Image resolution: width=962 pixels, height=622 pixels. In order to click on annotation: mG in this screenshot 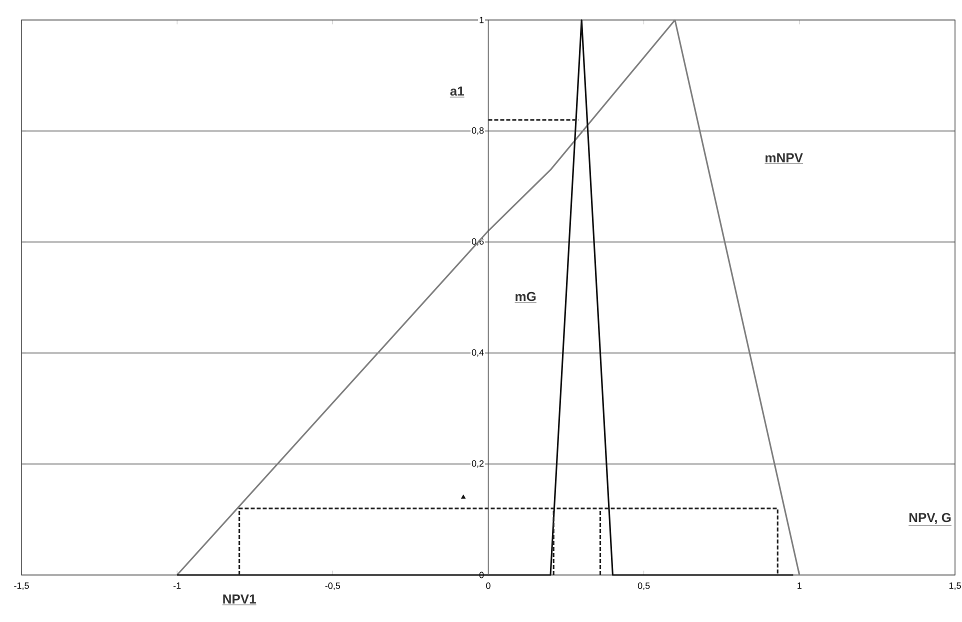, I will do `click(526, 297)`.